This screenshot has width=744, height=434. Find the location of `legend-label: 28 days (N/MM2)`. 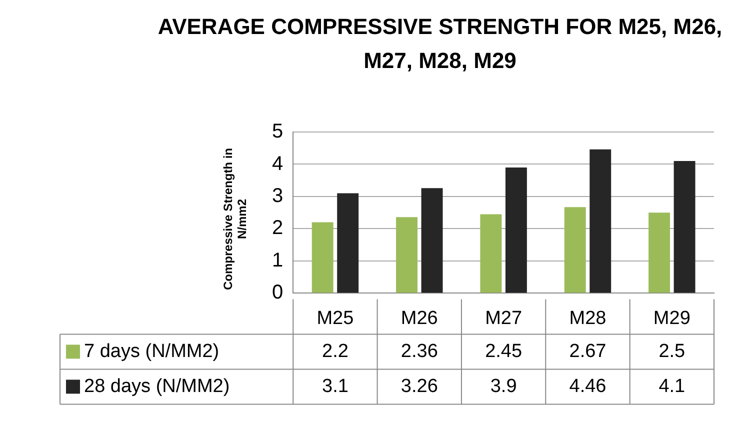

legend-label: 28 days (N/MM2) is located at coordinates (157, 386).